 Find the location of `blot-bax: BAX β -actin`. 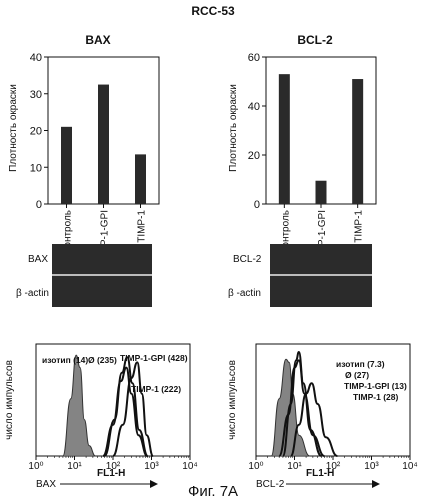

blot-bax: BAX β -actin is located at coordinates (84, 275).